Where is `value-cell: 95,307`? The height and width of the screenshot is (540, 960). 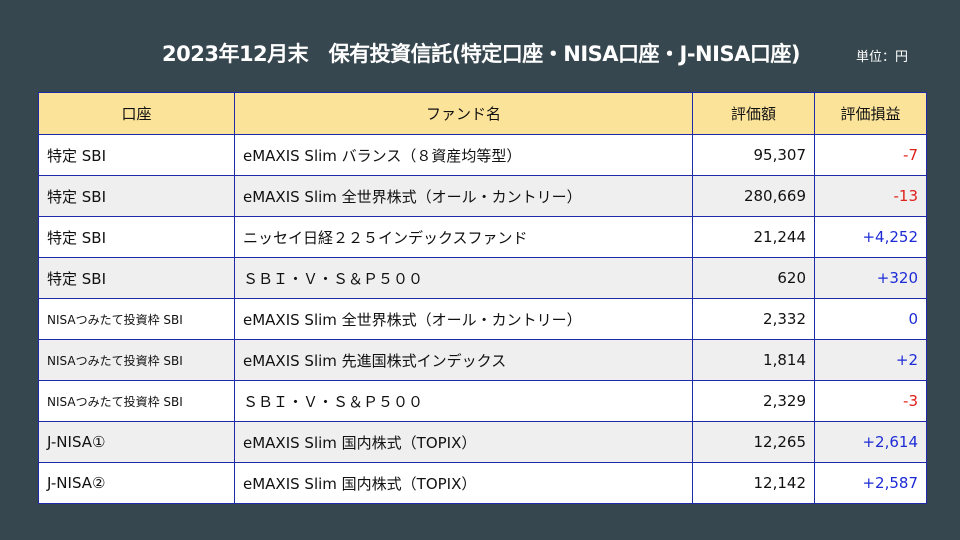 value-cell: 95,307 is located at coordinates (753, 155).